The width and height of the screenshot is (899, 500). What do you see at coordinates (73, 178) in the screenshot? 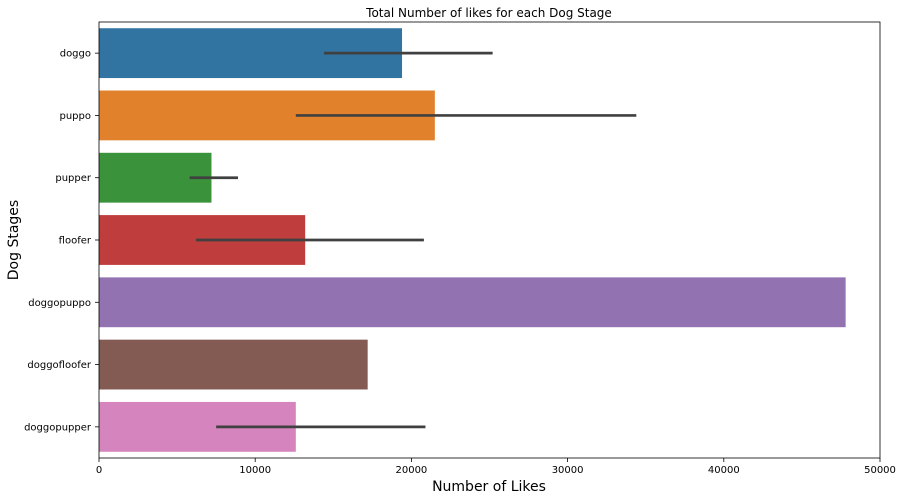
I see `y-tick-label: pupper` at bounding box center [73, 178].